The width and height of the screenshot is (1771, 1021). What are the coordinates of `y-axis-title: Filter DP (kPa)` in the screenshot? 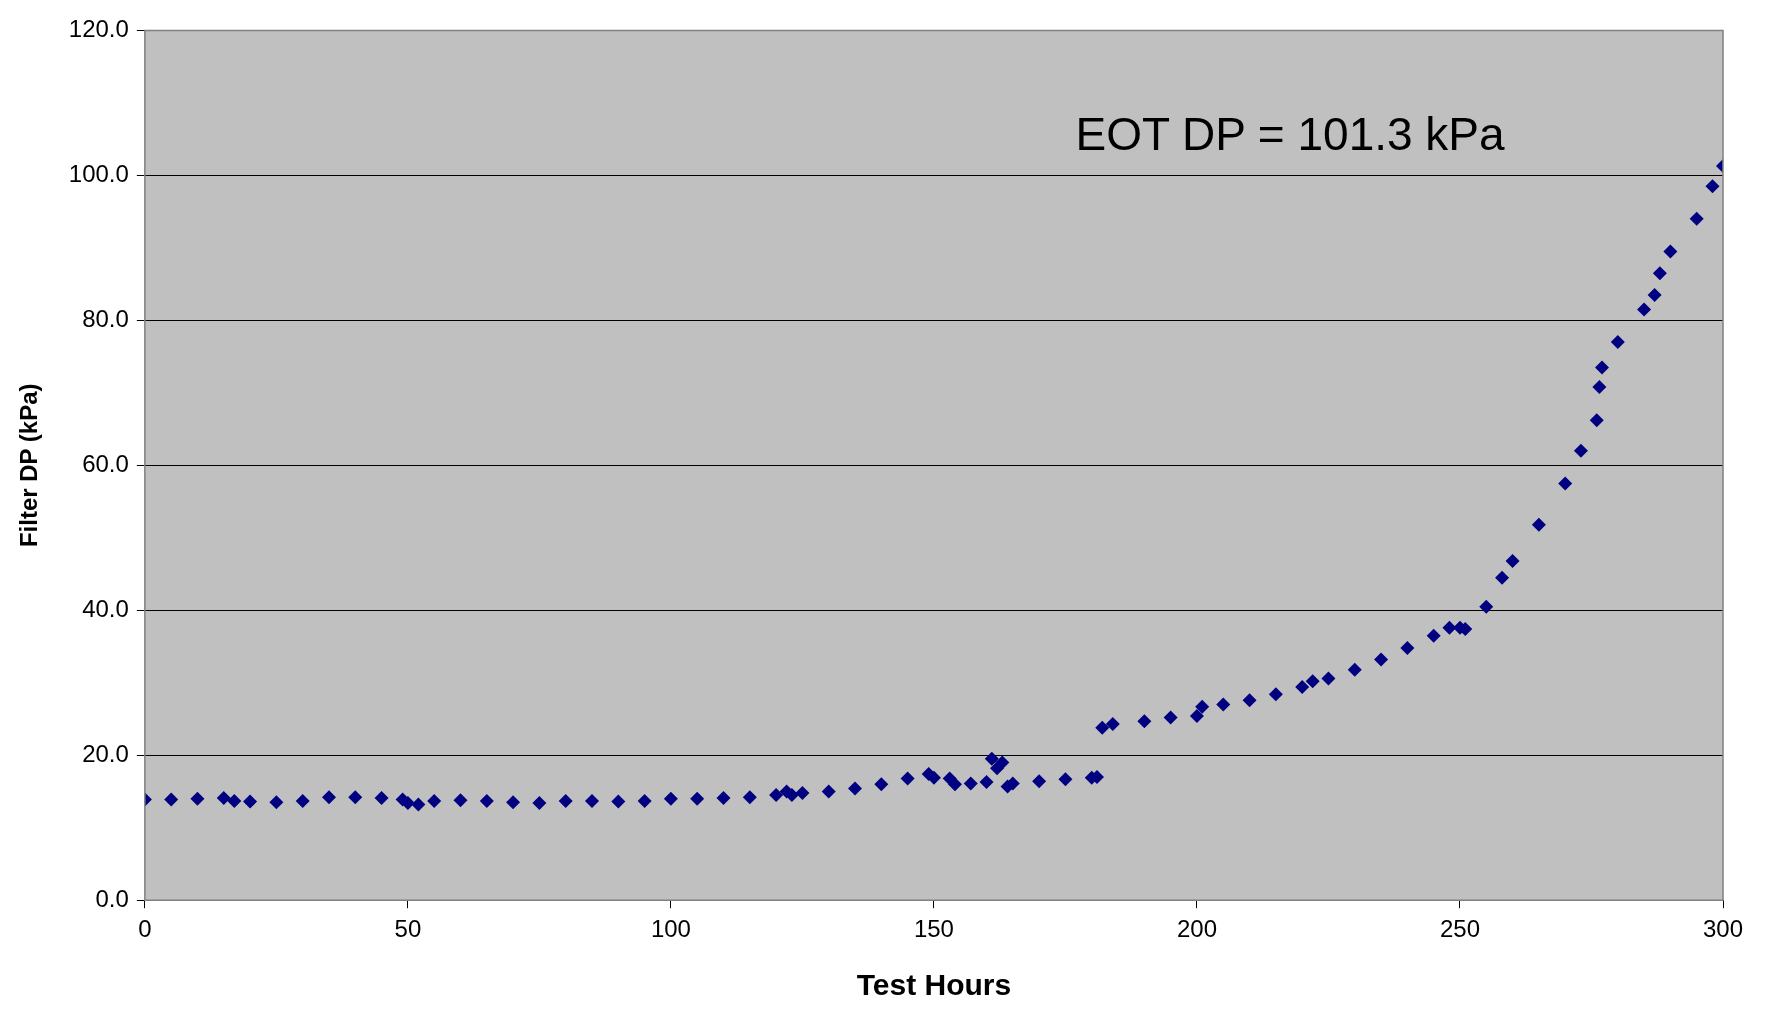 It's located at (29, 465).